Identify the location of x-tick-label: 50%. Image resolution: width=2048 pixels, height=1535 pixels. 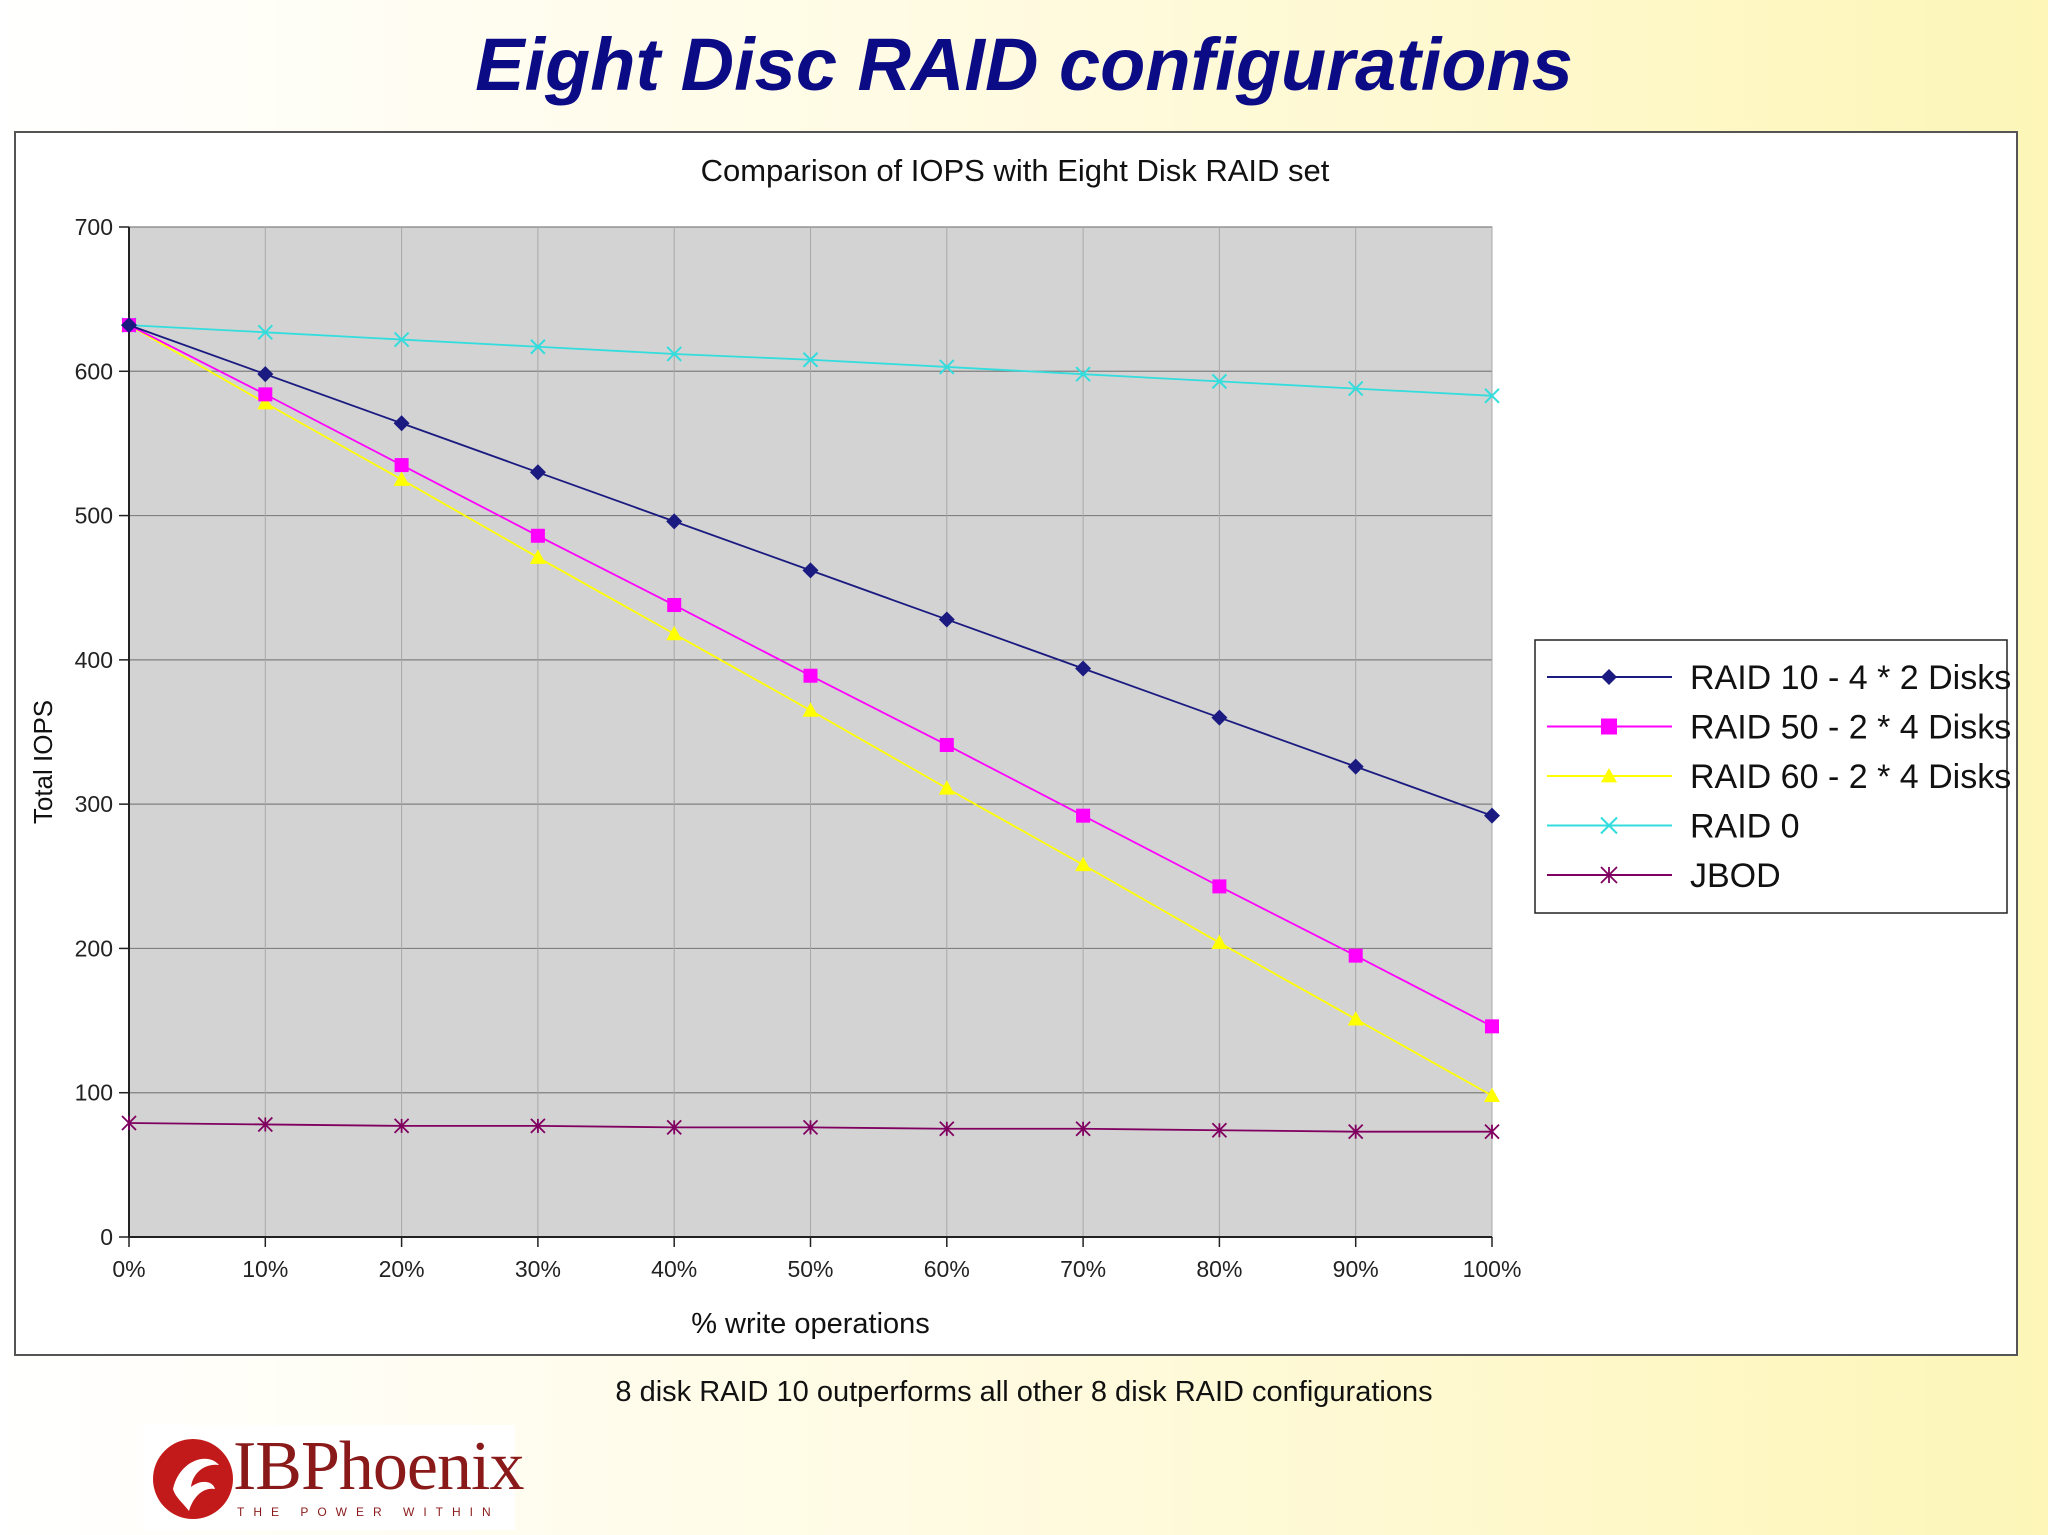
(810, 1269).